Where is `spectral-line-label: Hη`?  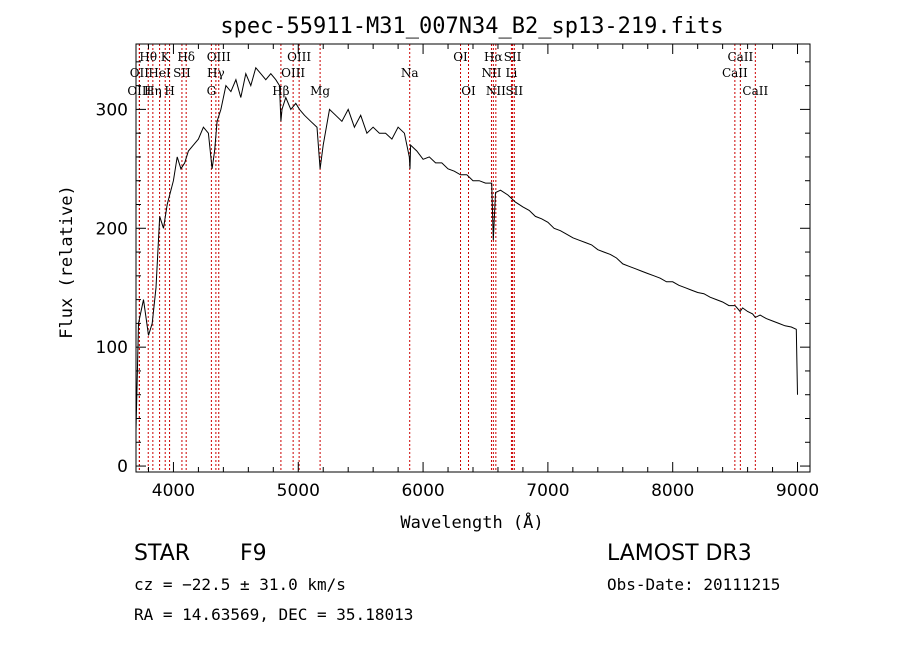
spectral-line-label: Hη is located at coordinates (153, 91).